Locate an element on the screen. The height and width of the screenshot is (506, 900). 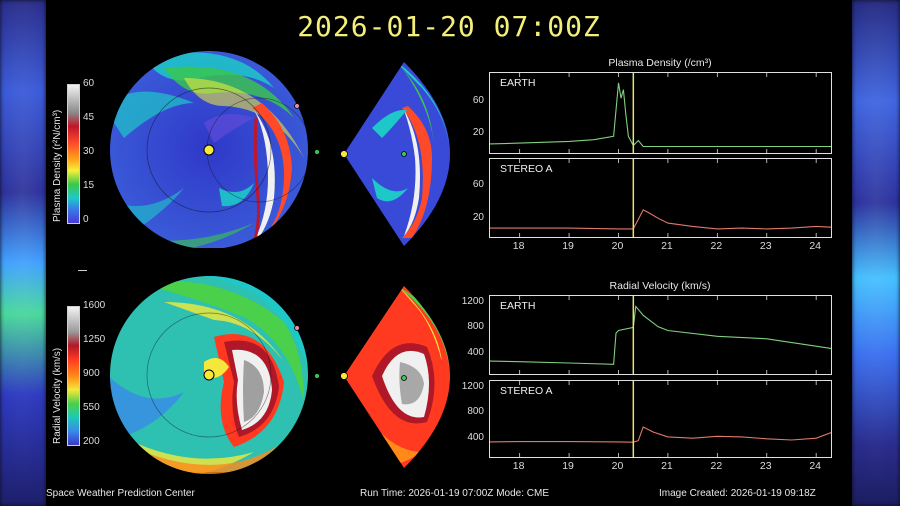
density-earth-plot: EARTH is located at coordinates (660, 113).